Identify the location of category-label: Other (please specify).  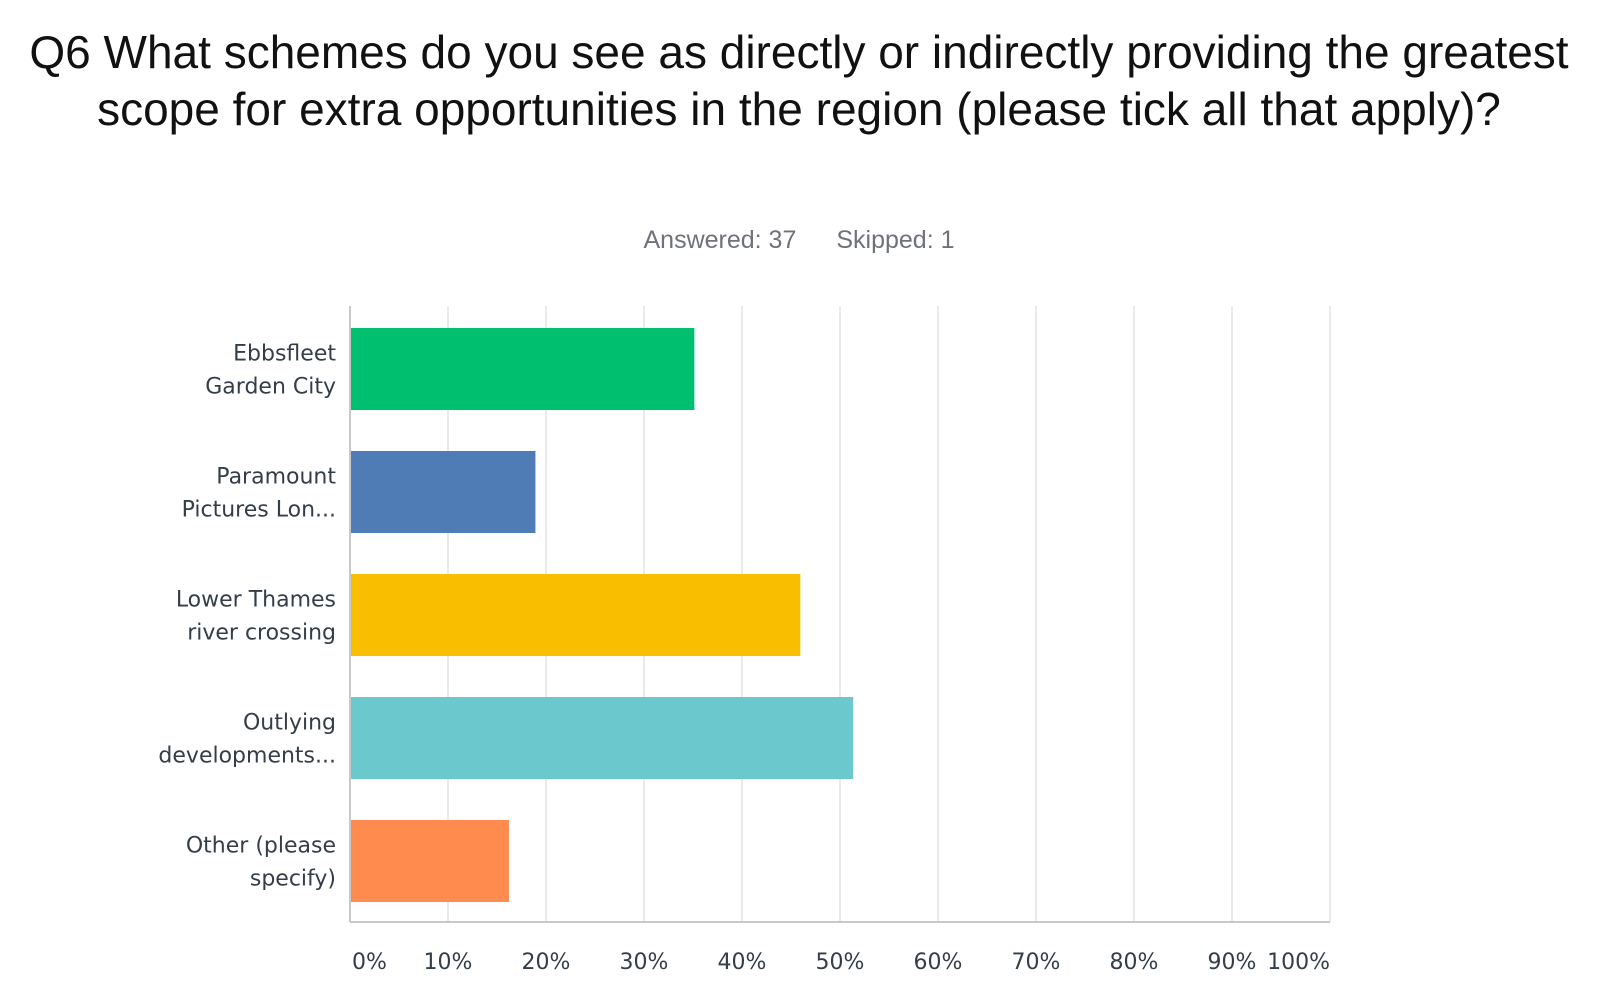
(261, 863).